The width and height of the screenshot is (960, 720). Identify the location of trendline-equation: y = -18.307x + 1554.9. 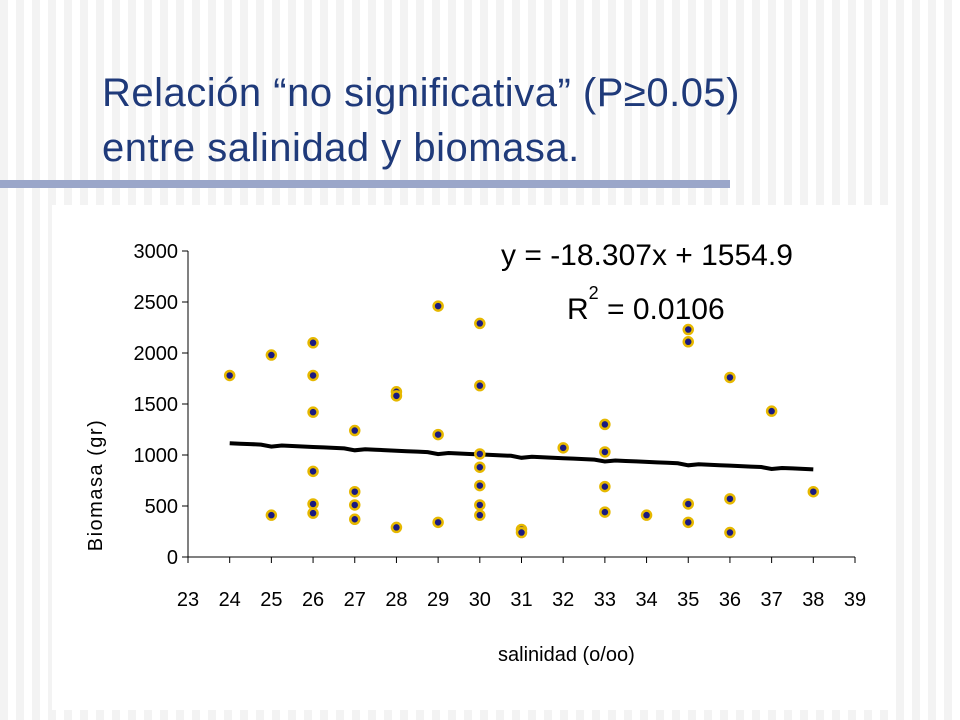
(647, 255).